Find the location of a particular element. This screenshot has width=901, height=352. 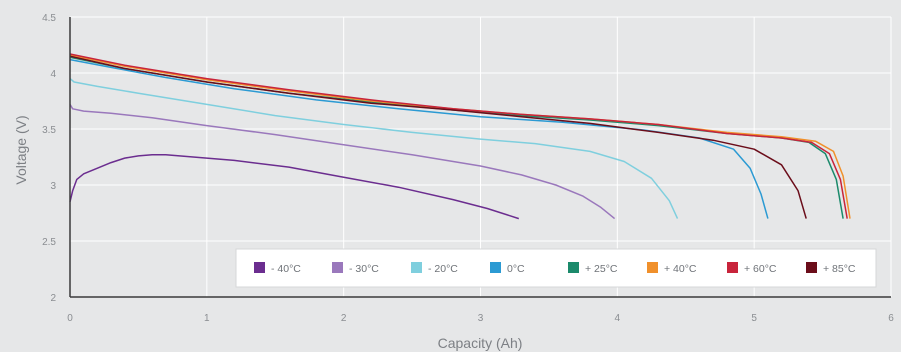

x-tick-label: 3 is located at coordinates (481, 318).